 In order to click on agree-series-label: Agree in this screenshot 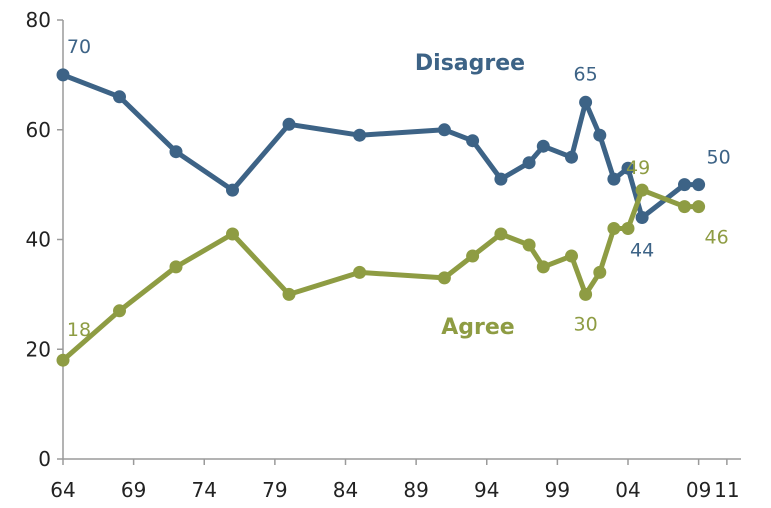, I will do `click(477, 327)`.